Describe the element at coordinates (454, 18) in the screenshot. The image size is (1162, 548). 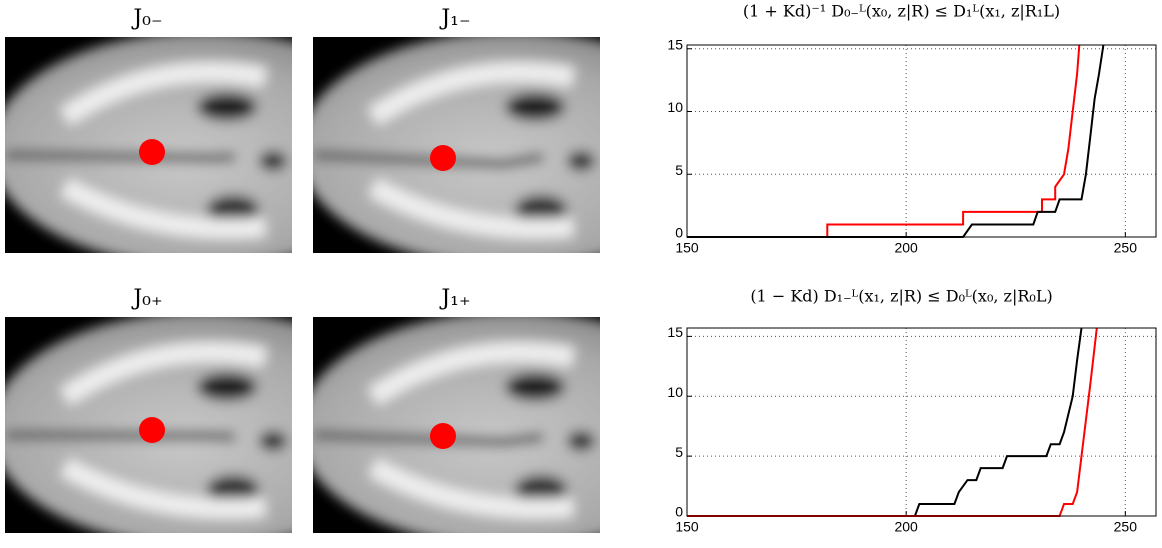
I see `image-label: J₁₋` at that location.